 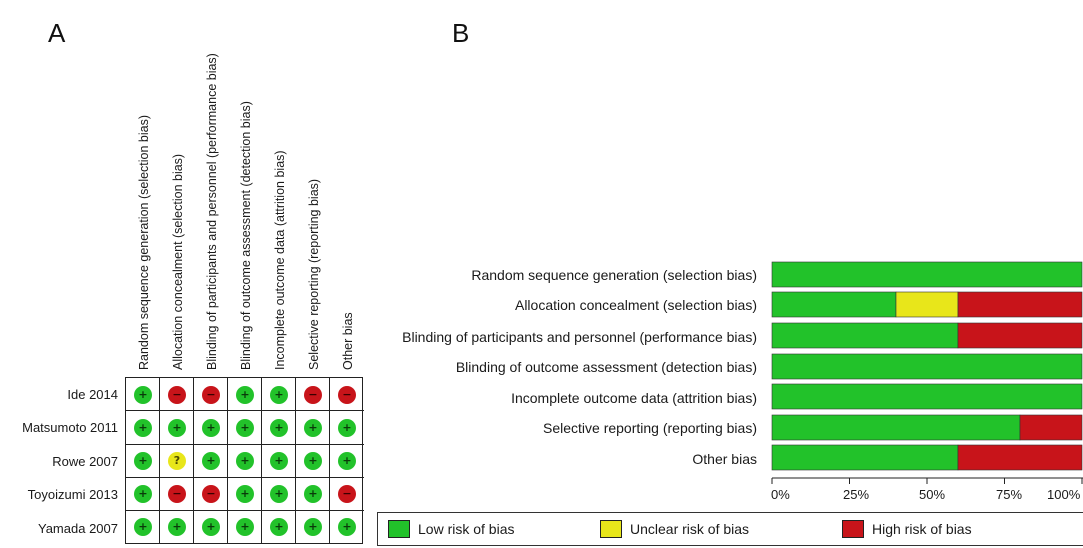 What do you see at coordinates (634, 398) in the screenshot?
I see `bar-category-label: Incomplete outcome data (attrition bias)` at bounding box center [634, 398].